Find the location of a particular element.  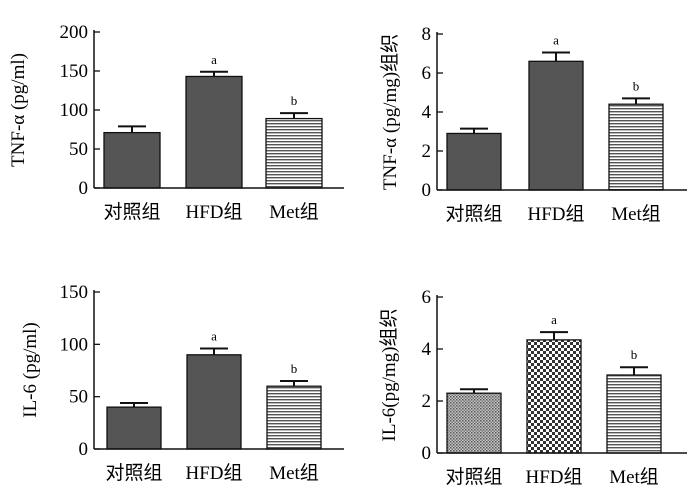

y-axis-label: IL-6 (pg/ml) is located at coordinates (30, 370).